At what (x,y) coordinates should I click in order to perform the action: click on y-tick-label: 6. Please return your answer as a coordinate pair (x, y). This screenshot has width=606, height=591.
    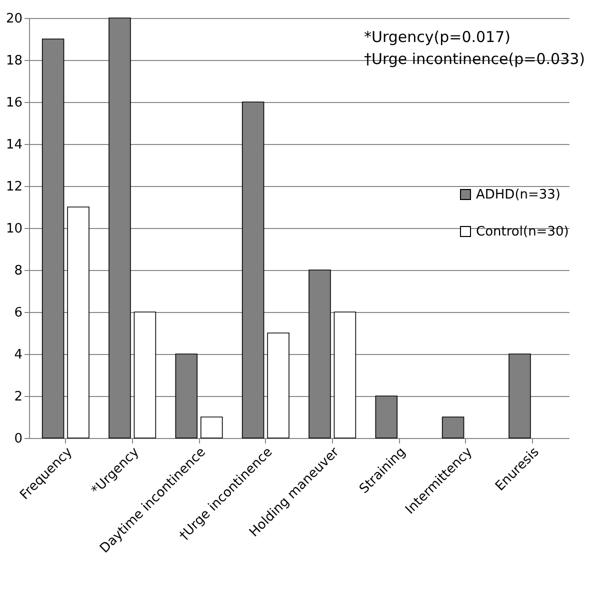
    Looking at the image, I should click on (18, 313).